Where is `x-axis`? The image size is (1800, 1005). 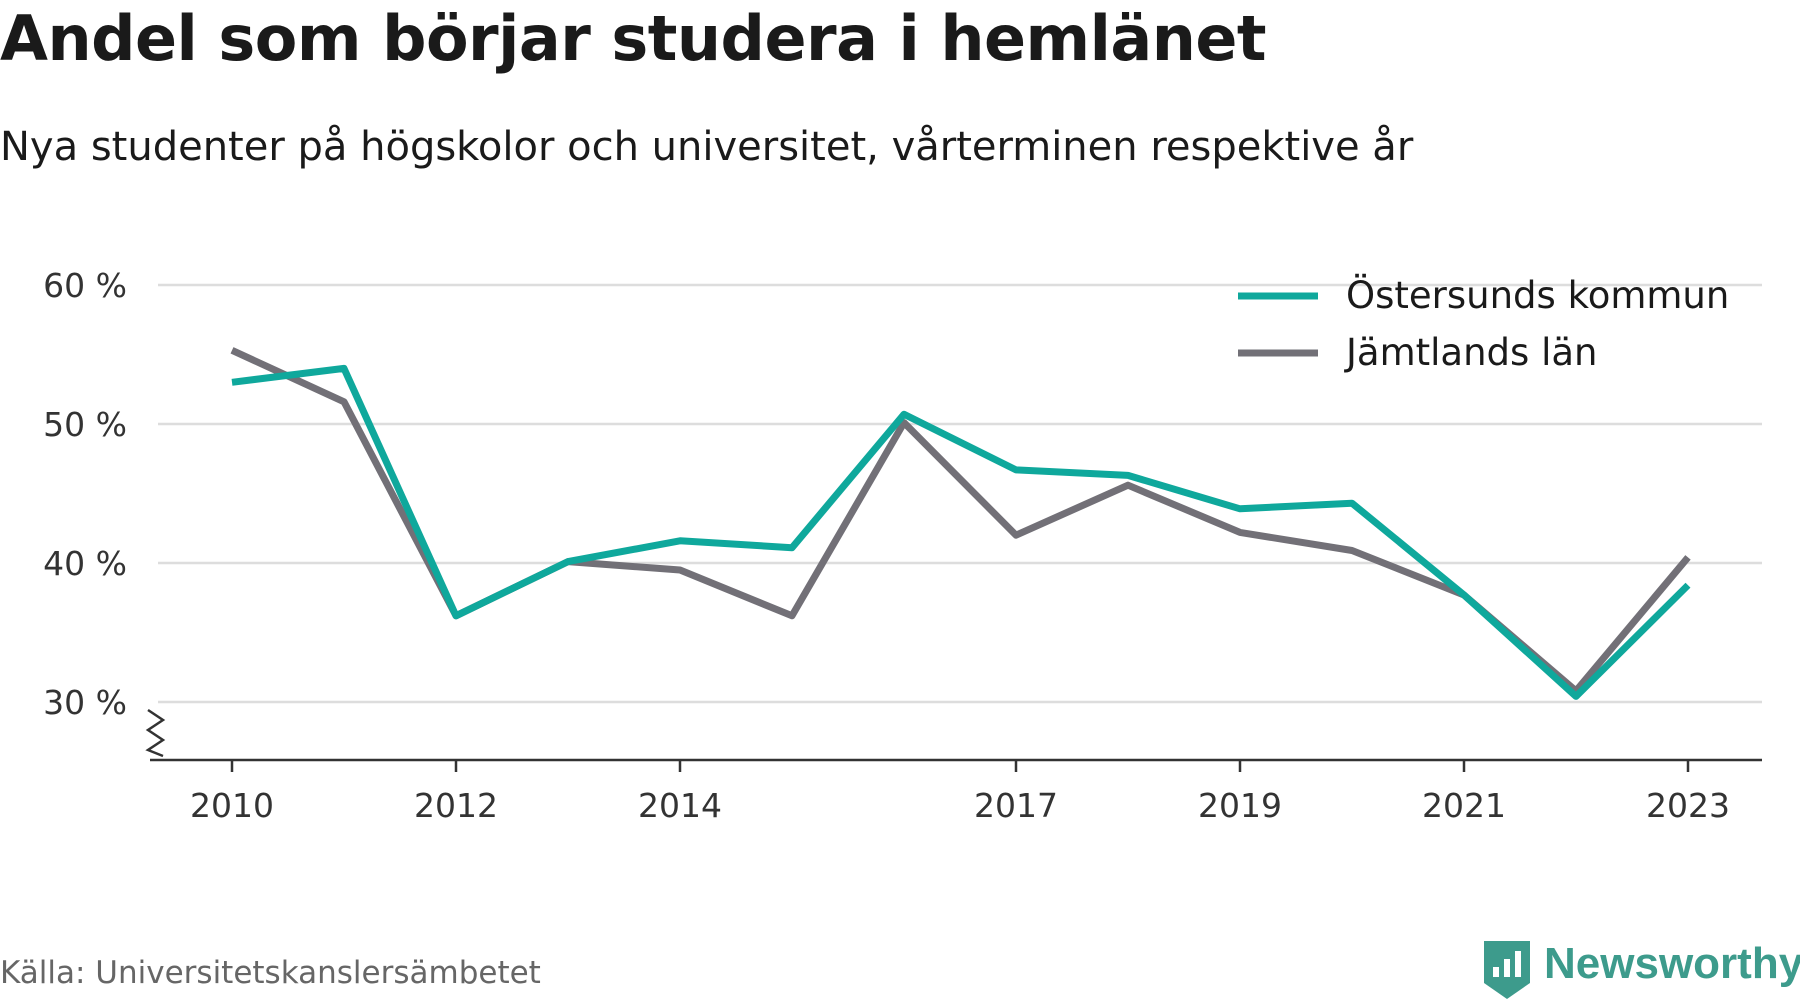
x-axis is located at coordinates (953, 735).